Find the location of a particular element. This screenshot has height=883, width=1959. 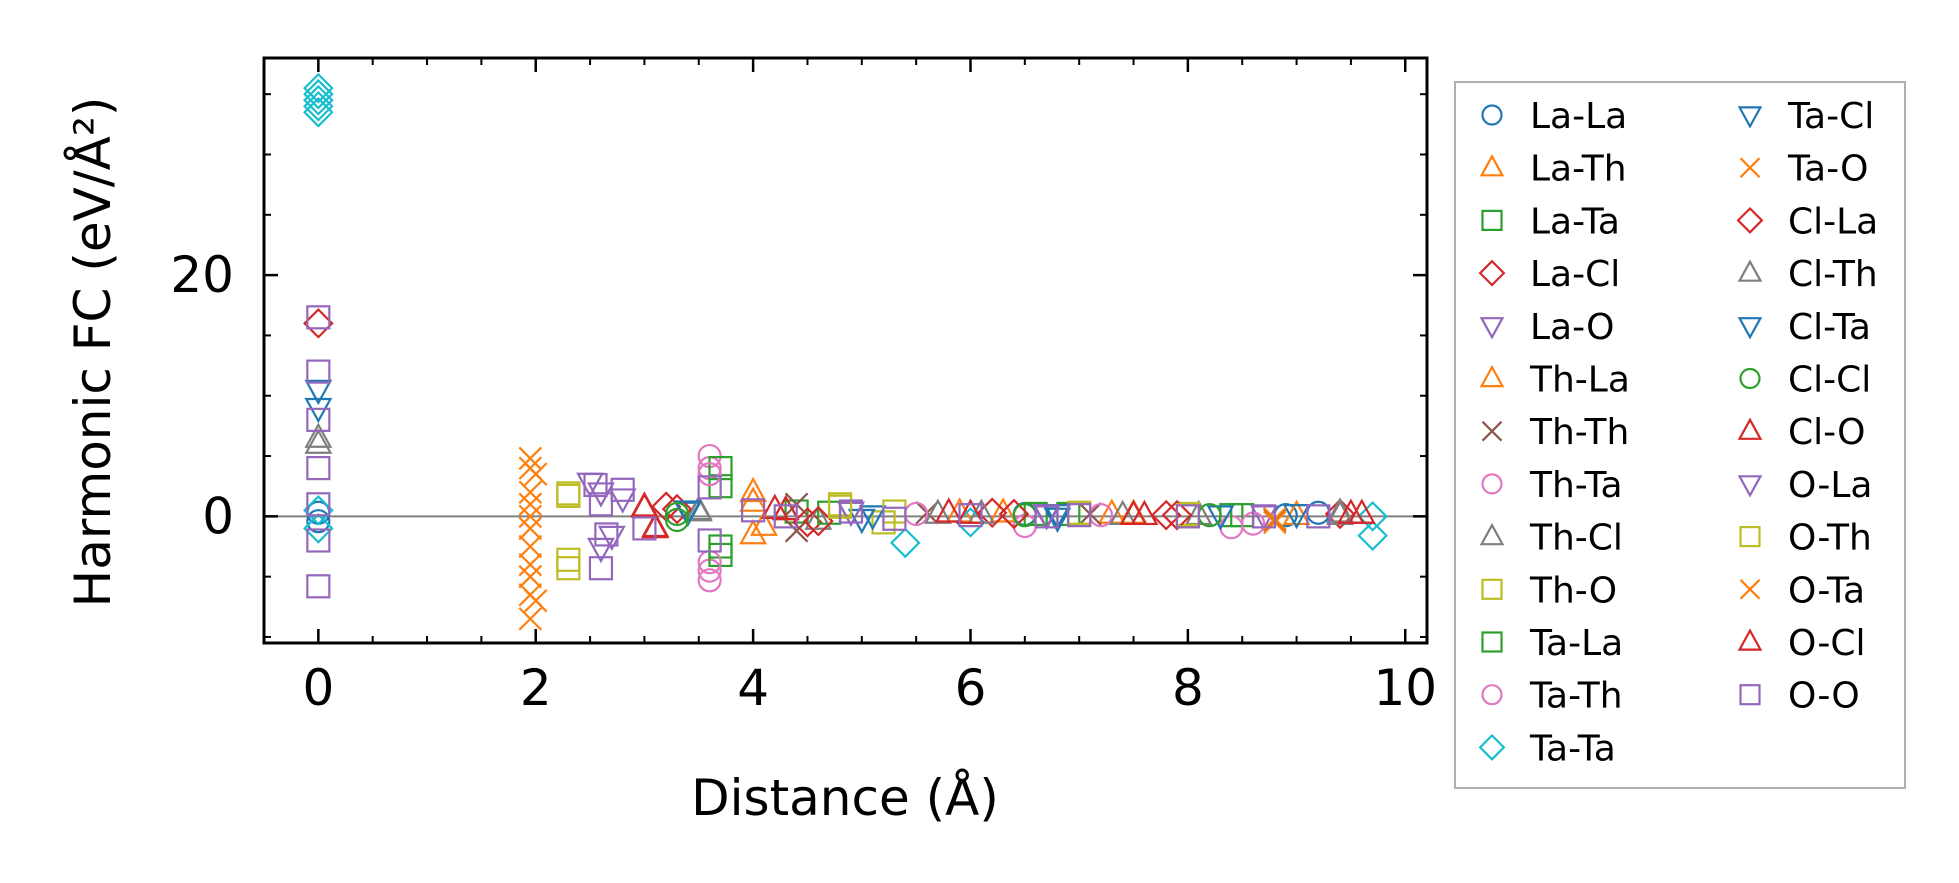

x-tick-label-5: 10 is located at coordinates (1405, 688).